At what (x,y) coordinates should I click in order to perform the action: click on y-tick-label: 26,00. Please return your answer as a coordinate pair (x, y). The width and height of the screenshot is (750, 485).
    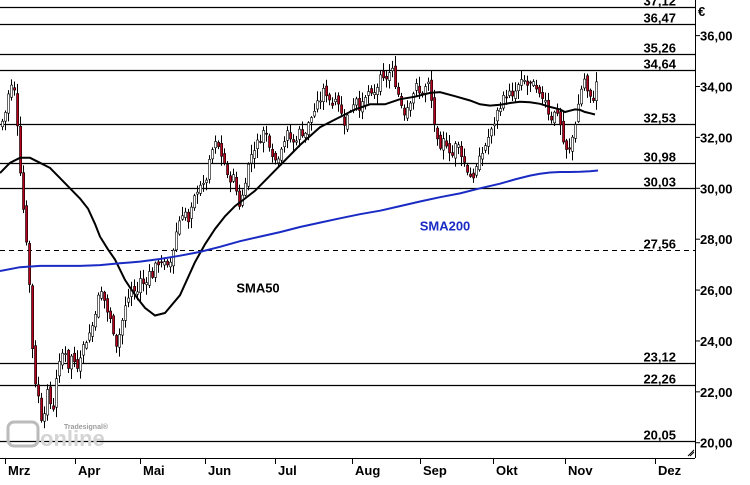
    Looking at the image, I should click on (716, 290).